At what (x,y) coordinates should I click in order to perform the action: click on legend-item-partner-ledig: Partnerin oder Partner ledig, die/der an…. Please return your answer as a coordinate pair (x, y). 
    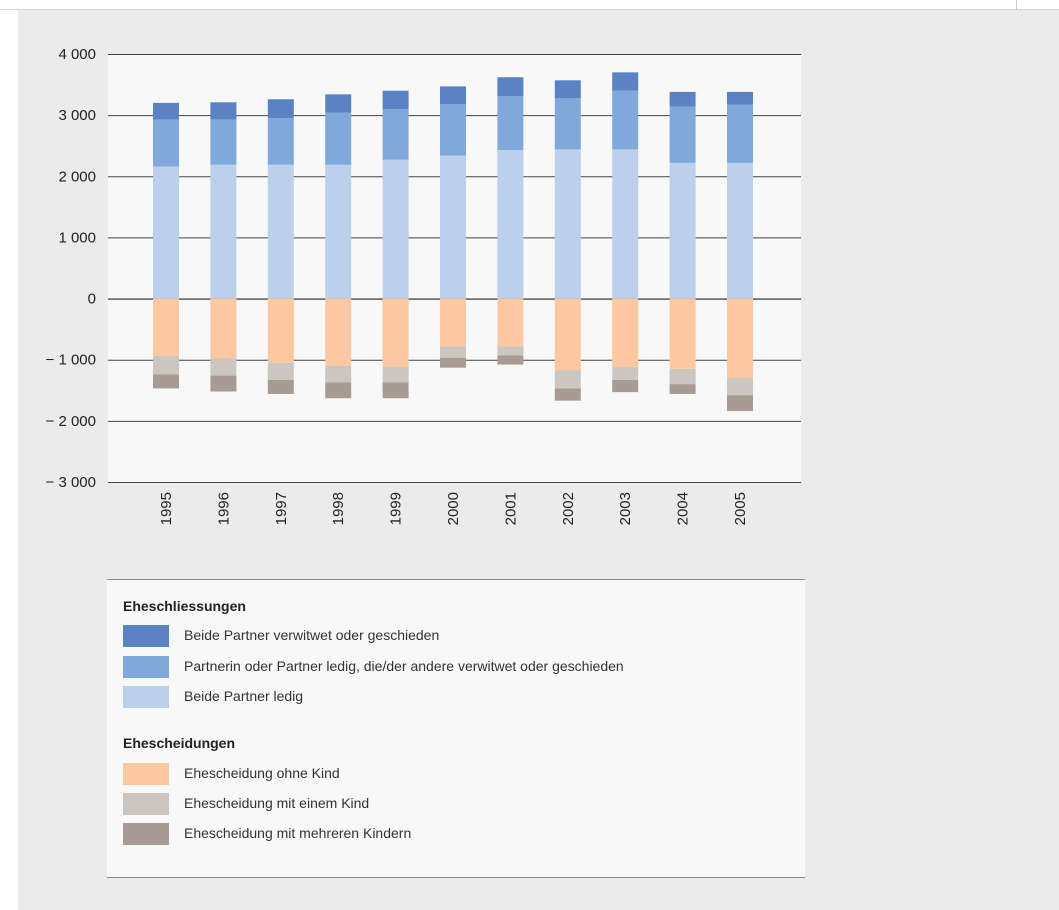
    Looking at the image, I should click on (453, 667).